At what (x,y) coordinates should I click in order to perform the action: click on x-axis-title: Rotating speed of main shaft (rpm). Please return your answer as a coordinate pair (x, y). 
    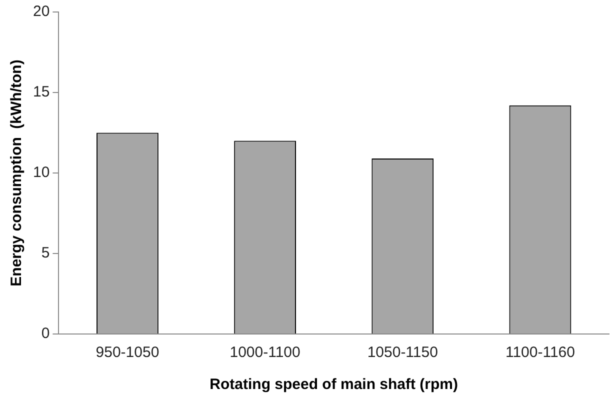
    Looking at the image, I should click on (334, 385).